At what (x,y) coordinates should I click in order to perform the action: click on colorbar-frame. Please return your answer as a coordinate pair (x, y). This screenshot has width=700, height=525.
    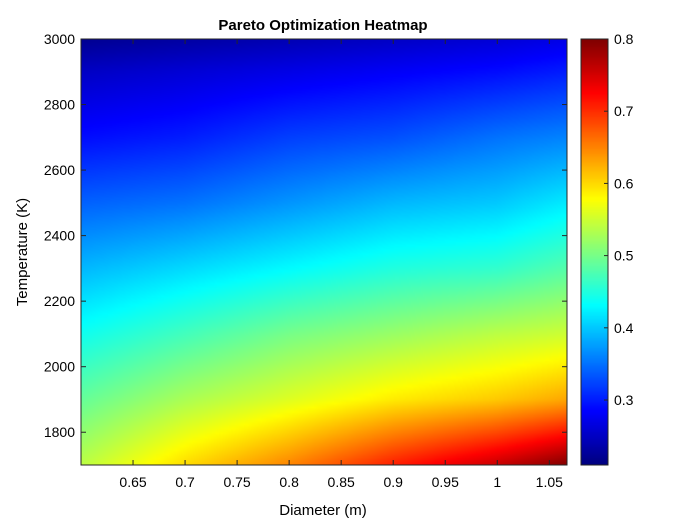
    Looking at the image, I should click on (594, 252).